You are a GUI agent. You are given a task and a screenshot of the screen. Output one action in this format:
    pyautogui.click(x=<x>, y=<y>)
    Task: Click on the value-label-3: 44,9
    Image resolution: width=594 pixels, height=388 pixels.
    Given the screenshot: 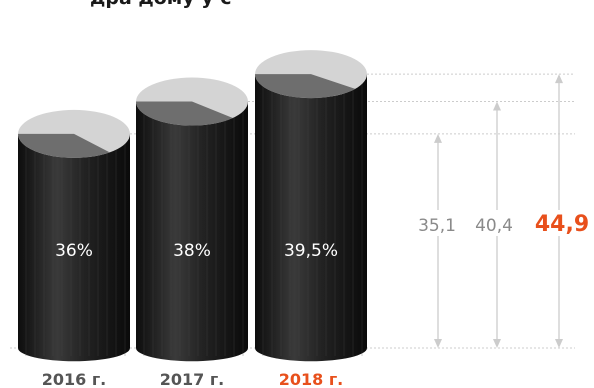 What is the action you would take?
    pyautogui.click(x=562, y=224)
    